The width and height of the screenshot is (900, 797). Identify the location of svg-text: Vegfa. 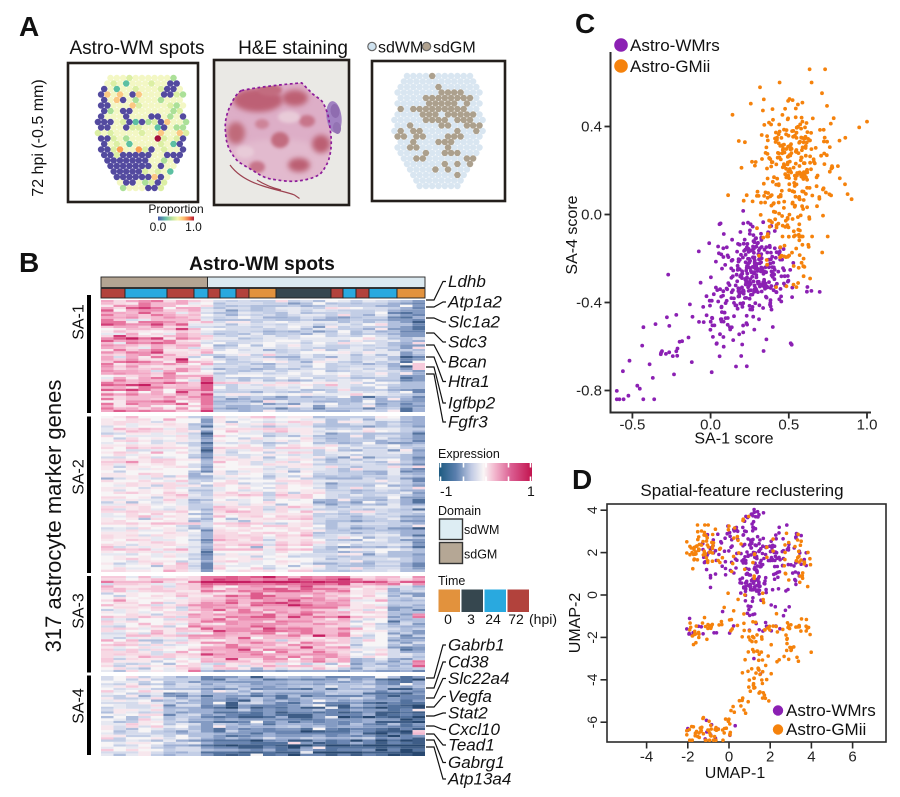
(470, 696).